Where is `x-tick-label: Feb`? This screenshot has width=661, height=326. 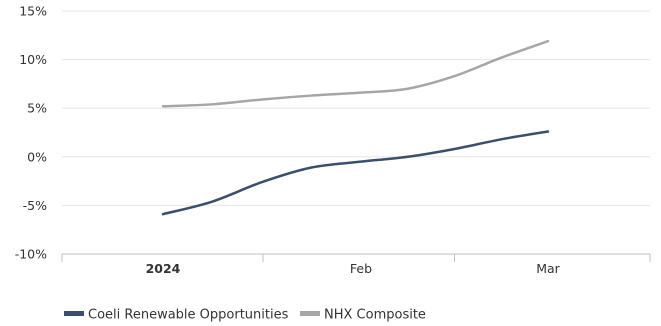
x-tick-label: Feb is located at coordinates (361, 268).